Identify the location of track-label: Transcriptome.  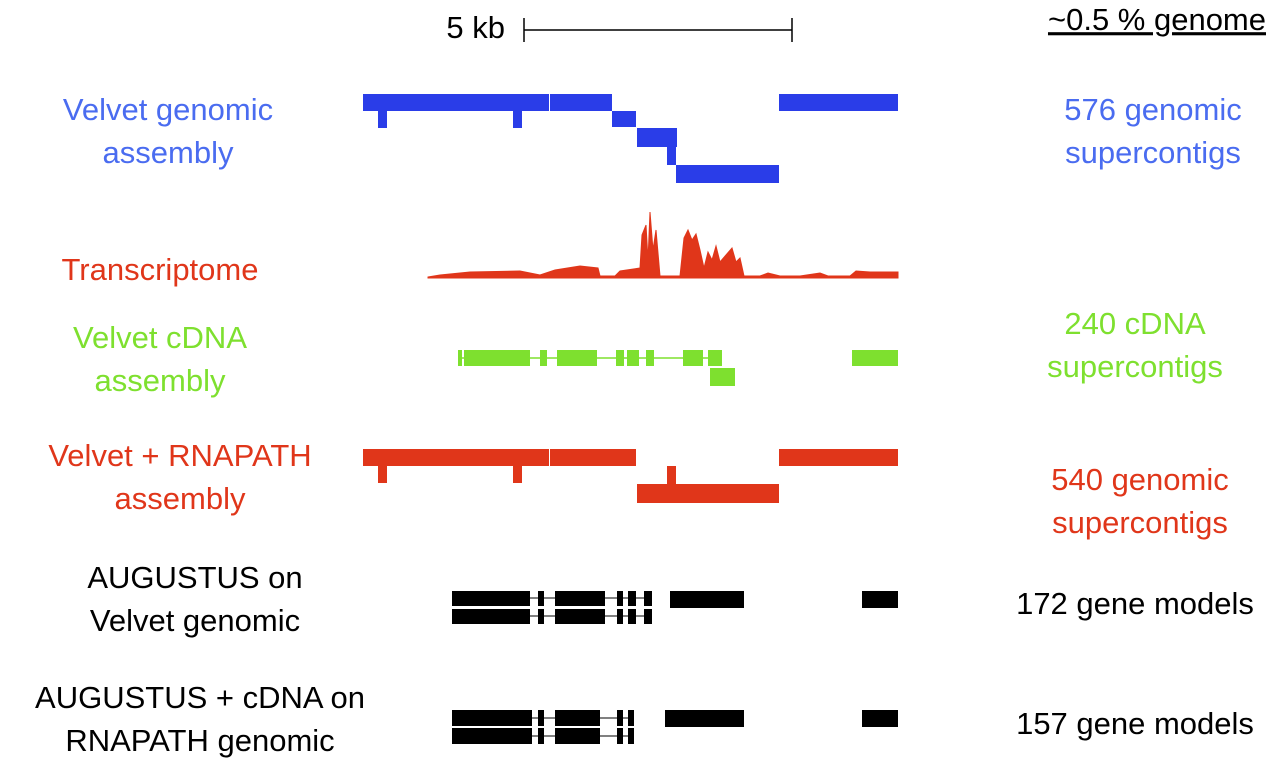
(160, 269).